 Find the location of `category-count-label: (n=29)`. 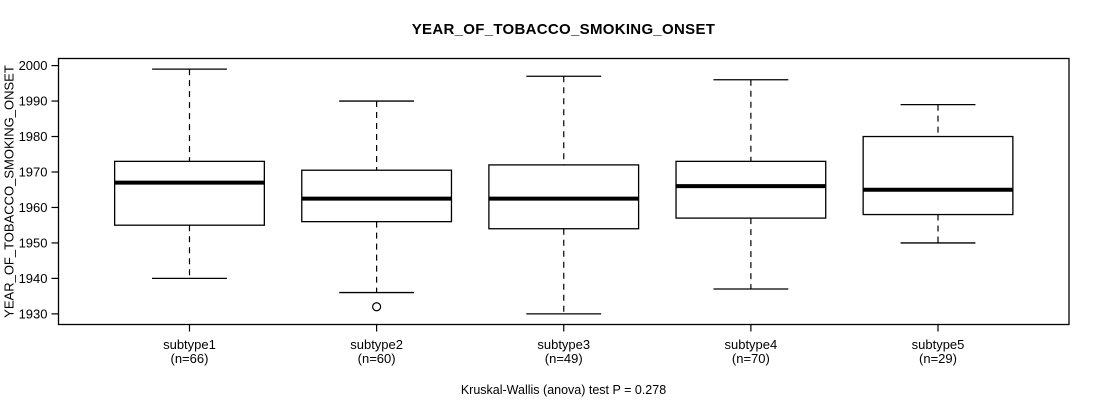

category-count-label: (n=29) is located at coordinates (938, 358).